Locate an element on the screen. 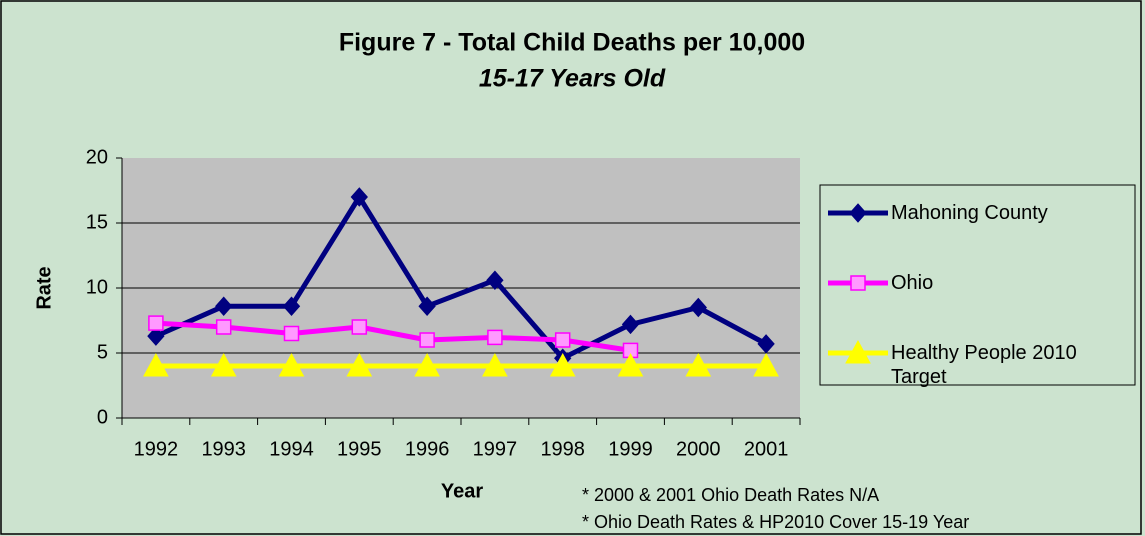 This screenshot has width=1145, height=536. y-tick-label: 15 is located at coordinates (97, 222).